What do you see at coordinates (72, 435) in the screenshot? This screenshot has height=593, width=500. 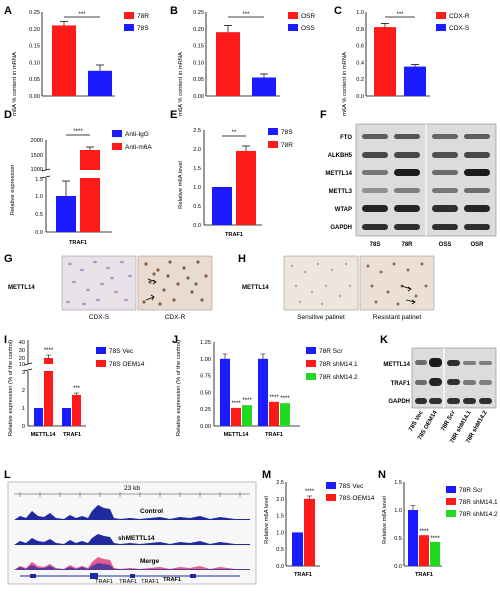 I see `category-label: TRAF1` at bounding box center [72, 435].